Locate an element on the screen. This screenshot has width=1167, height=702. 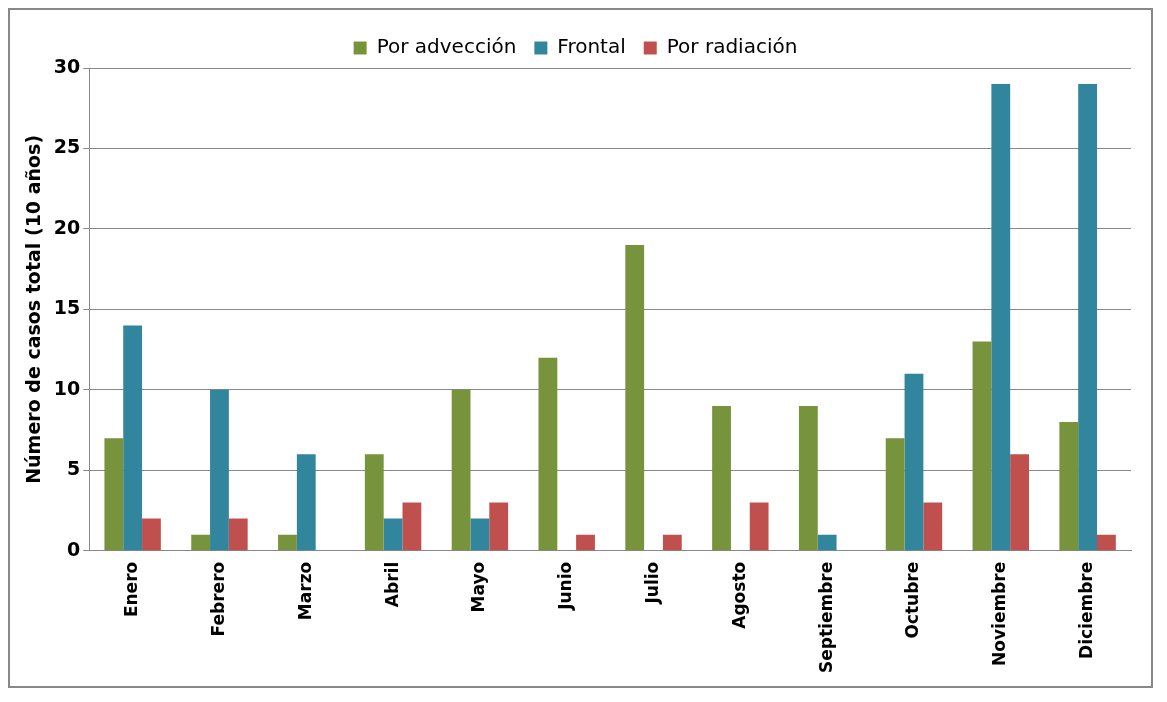
y-tick-label: 10 is located at coordinates (67, 387).